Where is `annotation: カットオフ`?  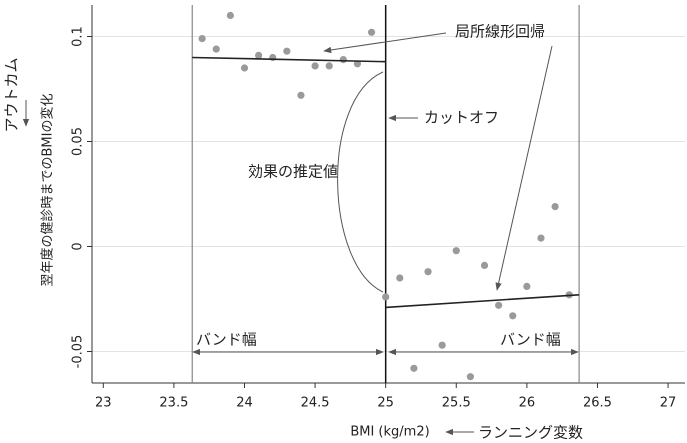
annotation: カットオフ is located at coordinates (461, 118).